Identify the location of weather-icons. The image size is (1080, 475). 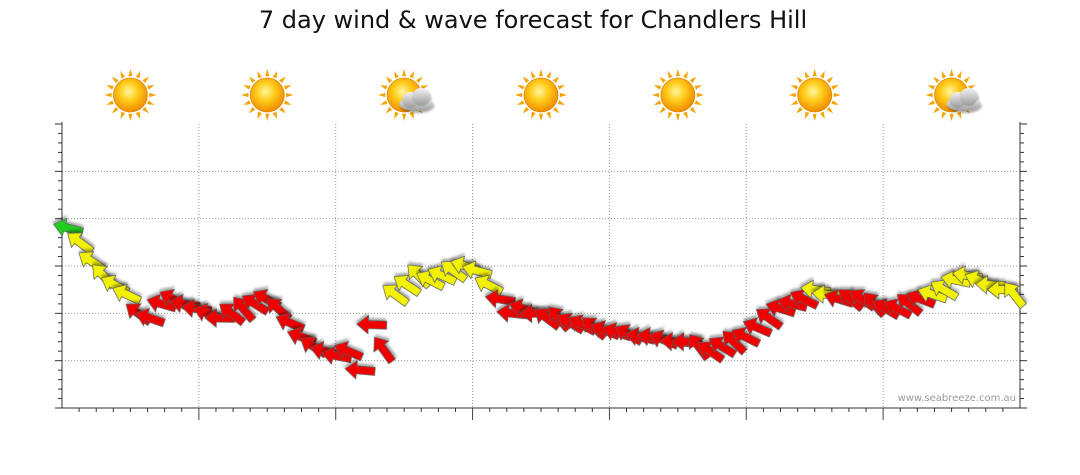
(542, 95).